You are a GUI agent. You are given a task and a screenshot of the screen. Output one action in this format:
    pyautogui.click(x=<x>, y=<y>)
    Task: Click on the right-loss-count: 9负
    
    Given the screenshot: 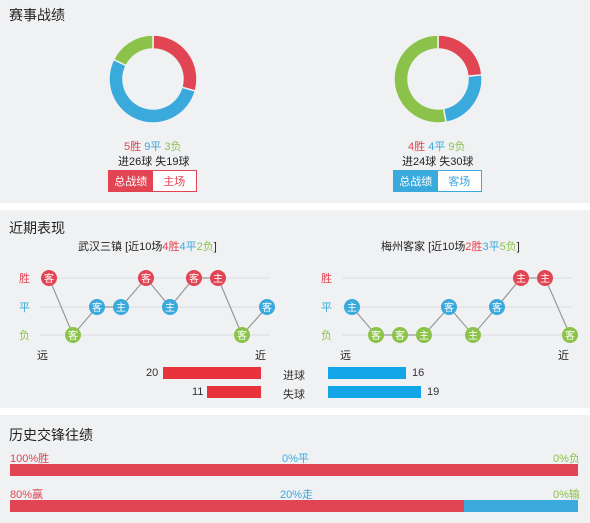 What is the action you would take?
    pyautogui.click(x=457, y=147)
    